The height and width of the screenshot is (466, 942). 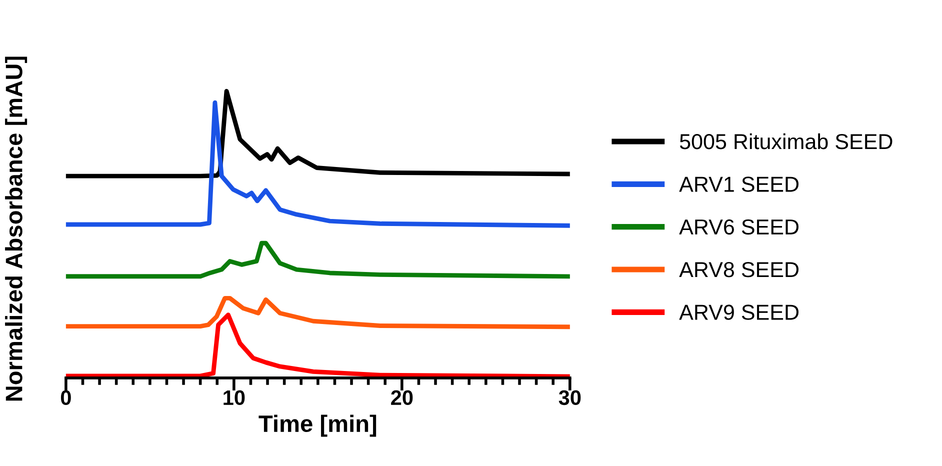 I want to click on legend-label: ARV1 SEED, so click(x=739, y=184).